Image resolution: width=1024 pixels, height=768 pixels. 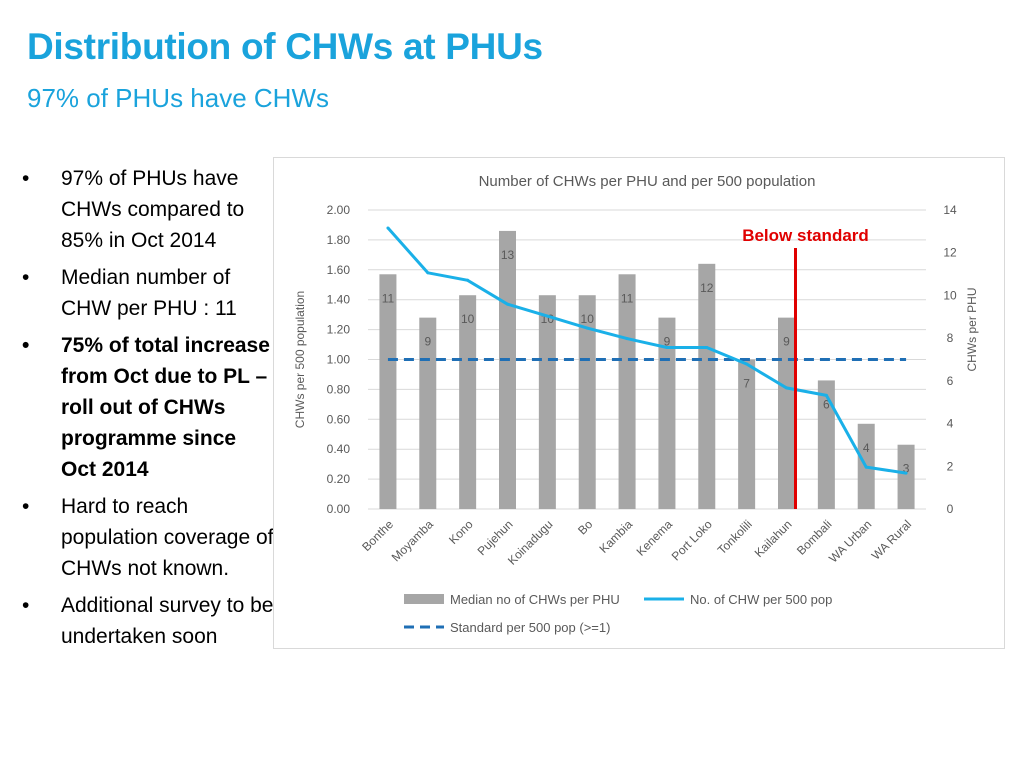 What do you see at coordinates (377, 535) in the screenshot?
I see `x-tick-label: Bonthe` at bounding box center [377, 535].